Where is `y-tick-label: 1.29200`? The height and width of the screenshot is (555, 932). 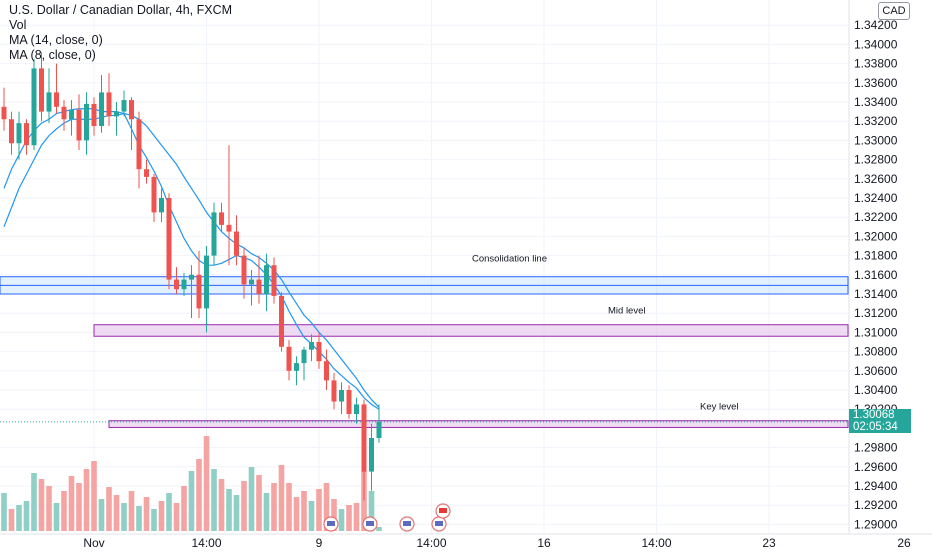
y-tick-label: 1.29200 is located at coordinates (876, 505).